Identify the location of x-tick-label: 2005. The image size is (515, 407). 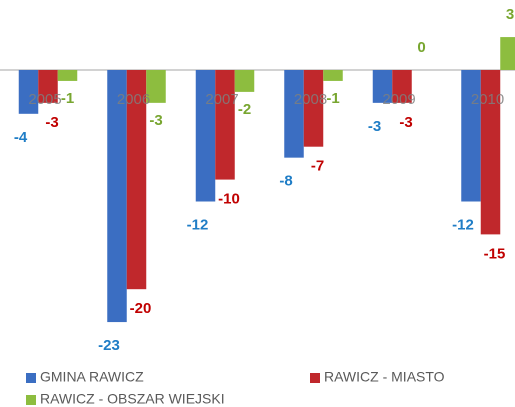
(44, 99).